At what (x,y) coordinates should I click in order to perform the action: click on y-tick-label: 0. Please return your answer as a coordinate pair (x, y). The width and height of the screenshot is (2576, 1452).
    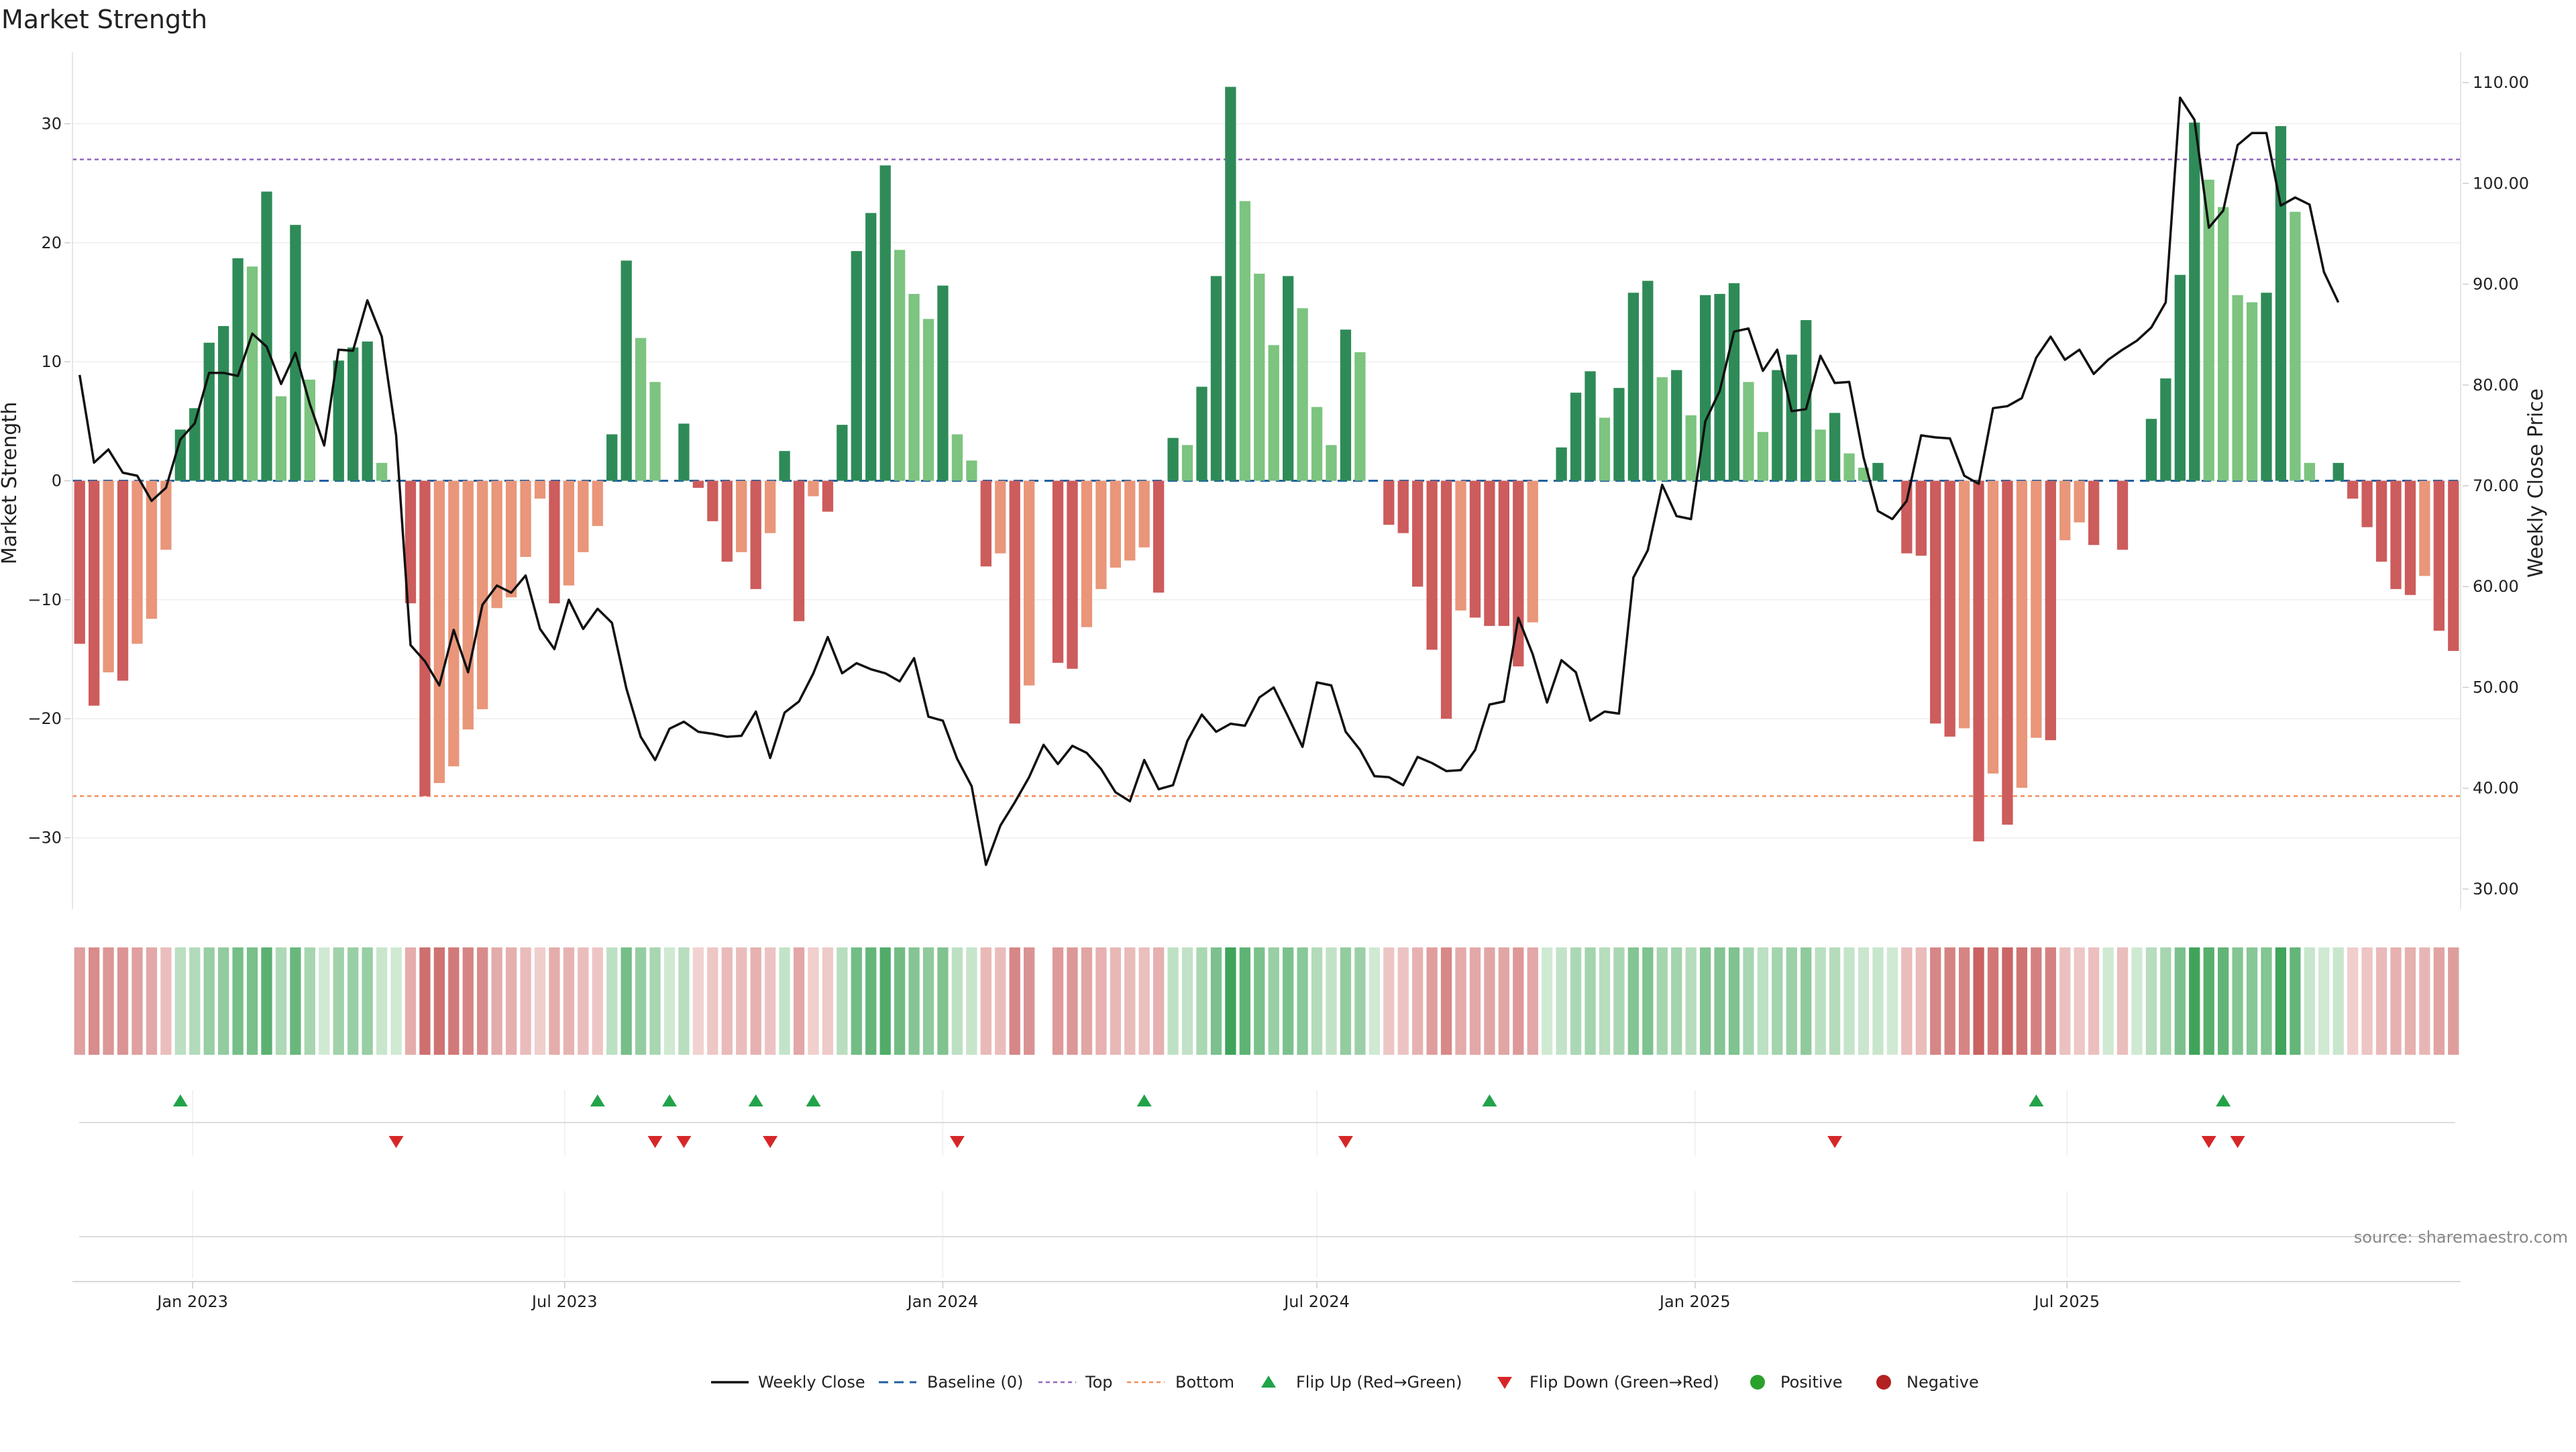
    Looking at the image, I should click on (57, 481).